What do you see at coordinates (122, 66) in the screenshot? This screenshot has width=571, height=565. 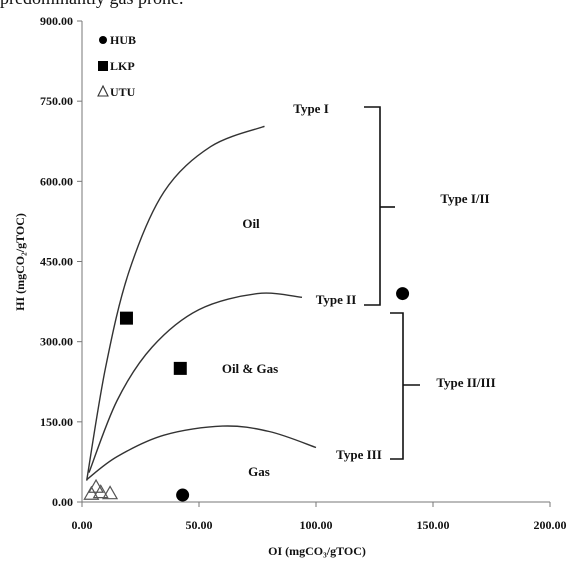 I see `legend-label-lkp: LKP` at bounding box center [122, 66].